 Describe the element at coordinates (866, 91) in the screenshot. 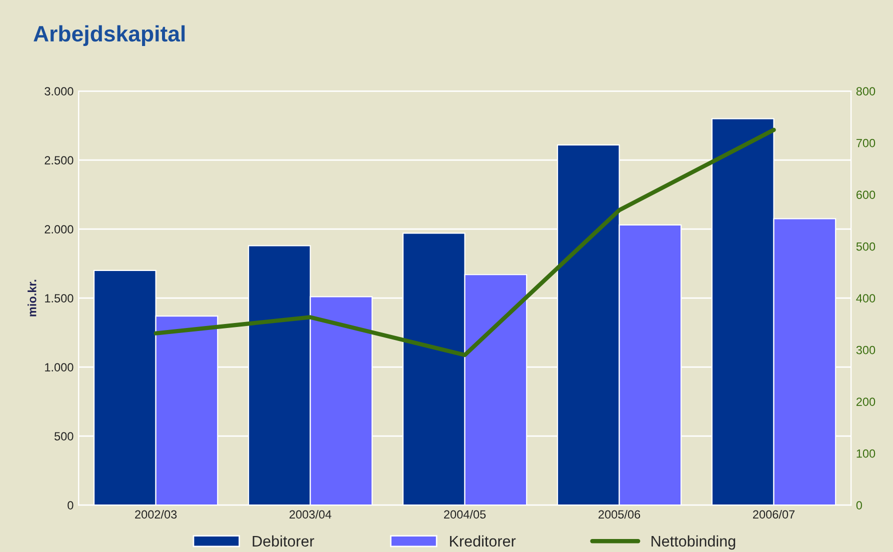

I see `y2-tick-label: 800` at that location.